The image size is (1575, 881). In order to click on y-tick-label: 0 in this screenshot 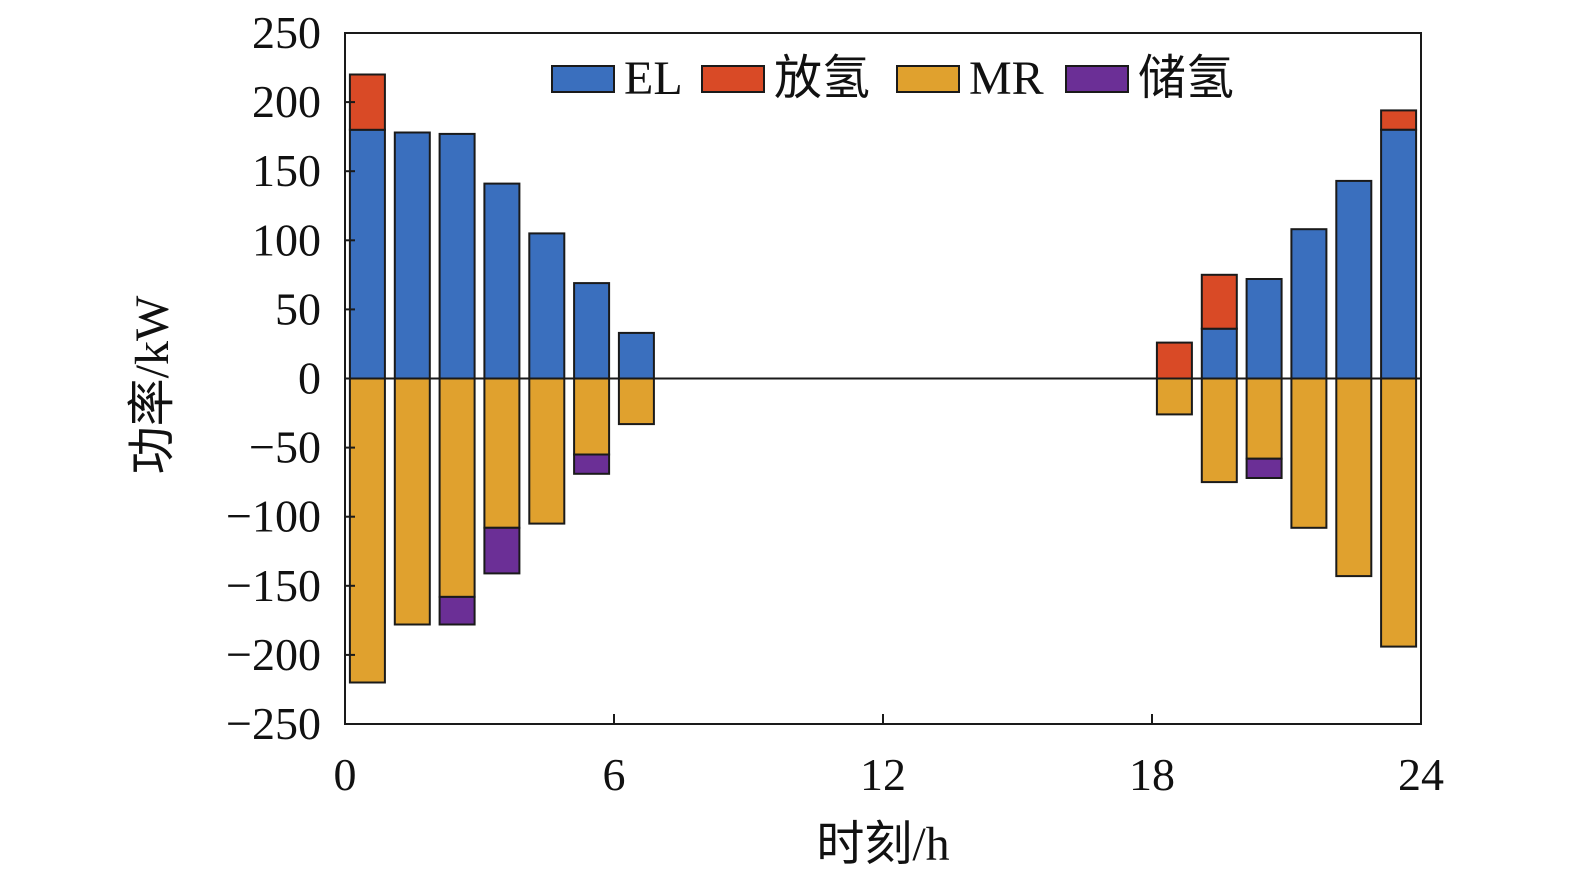, I will do `click(309, 378)`.